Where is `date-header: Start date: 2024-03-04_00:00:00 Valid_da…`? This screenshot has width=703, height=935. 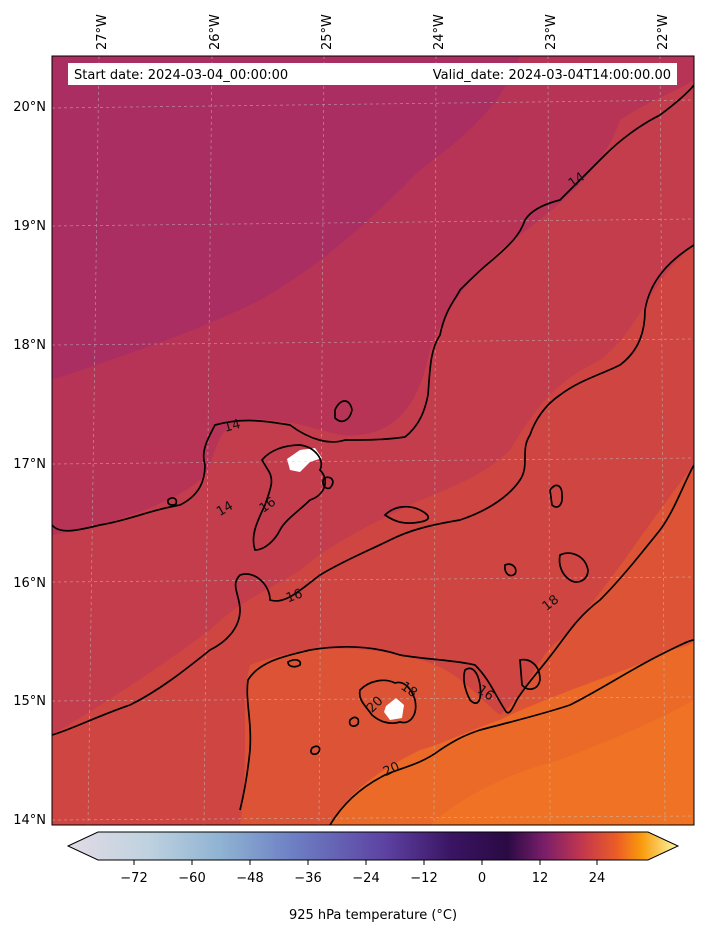 date-header: Start date: 2024-03-04_00:00:00 Valid_da… is located at coordinates (372, 74).